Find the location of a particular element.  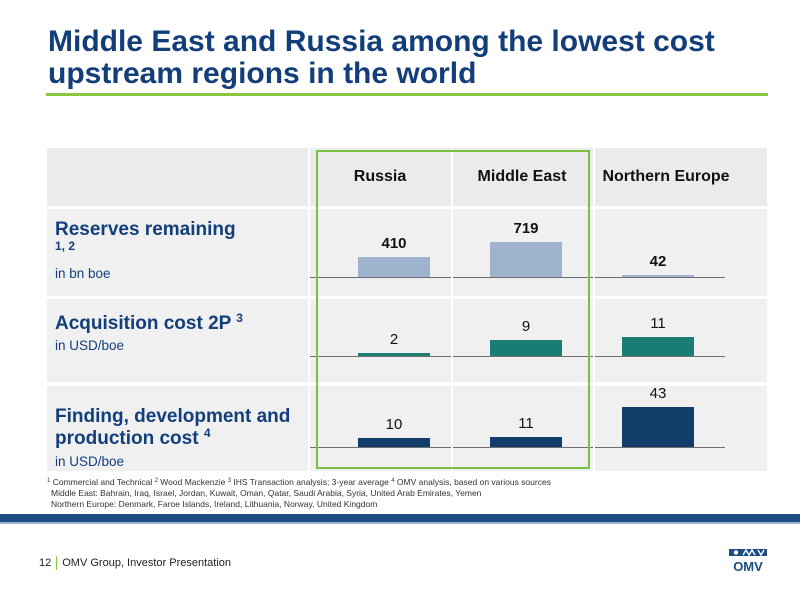

table-row-acquisition-cost: Acquisition cost 2P 3 in USD/boe 2 9 11 is located at coordinates (407, 340).